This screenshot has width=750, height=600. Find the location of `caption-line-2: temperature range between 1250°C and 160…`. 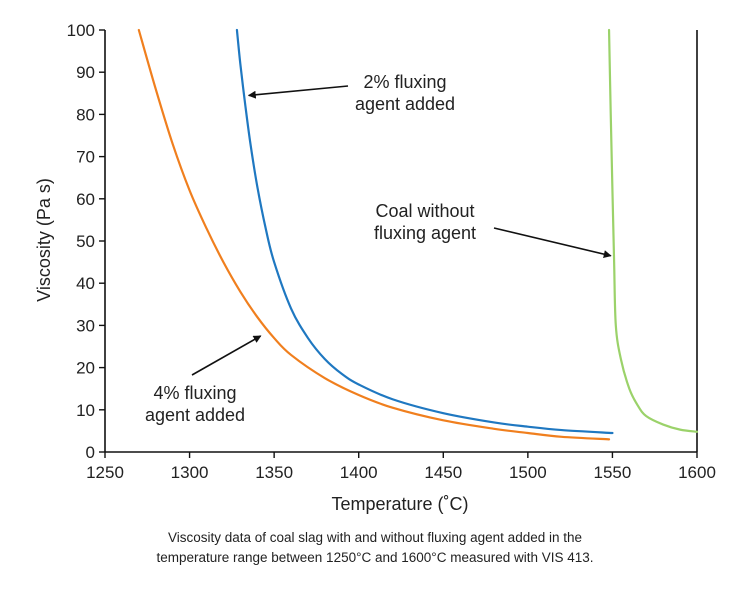

caption-line-2: temperature range between 1250°C and 160… is located at coordinates (375, 557).